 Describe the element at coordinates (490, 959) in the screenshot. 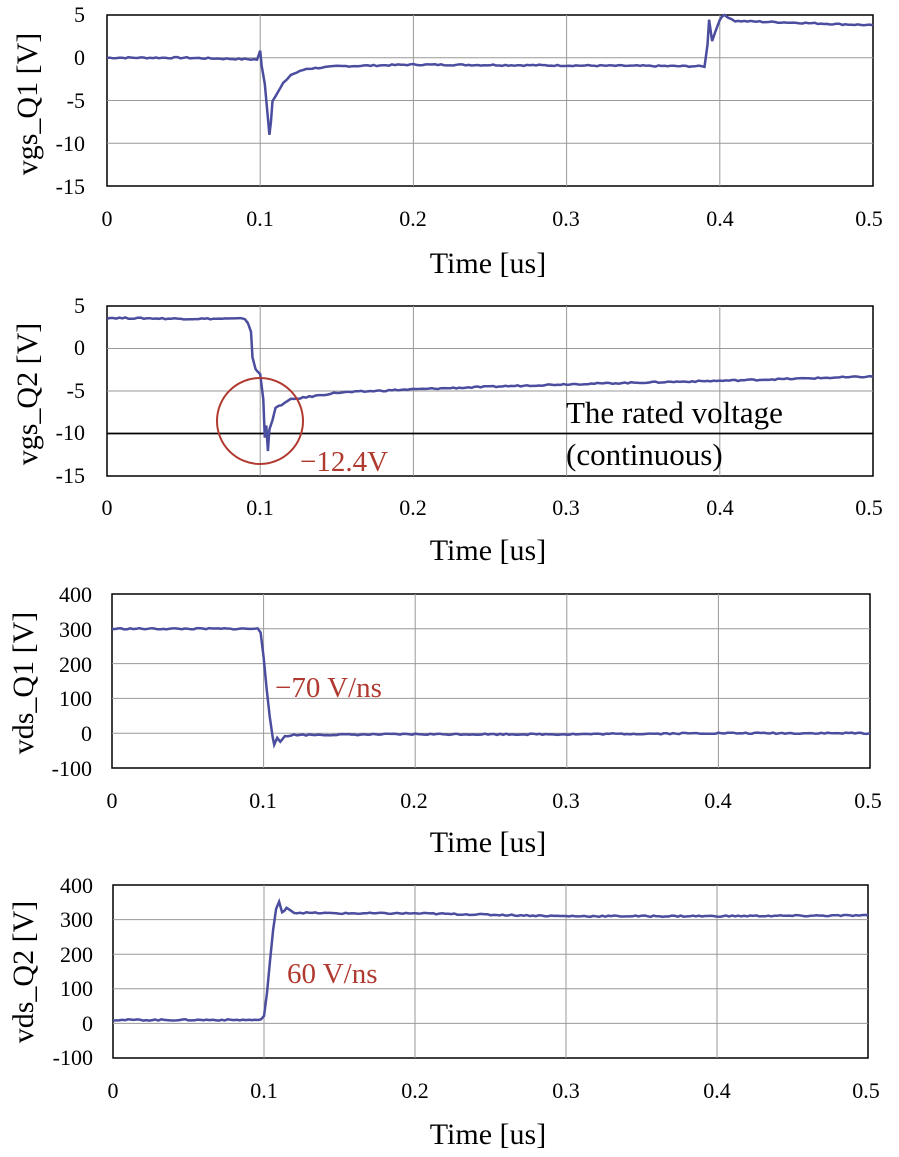

I see `series-line-vds-q2` at that location.